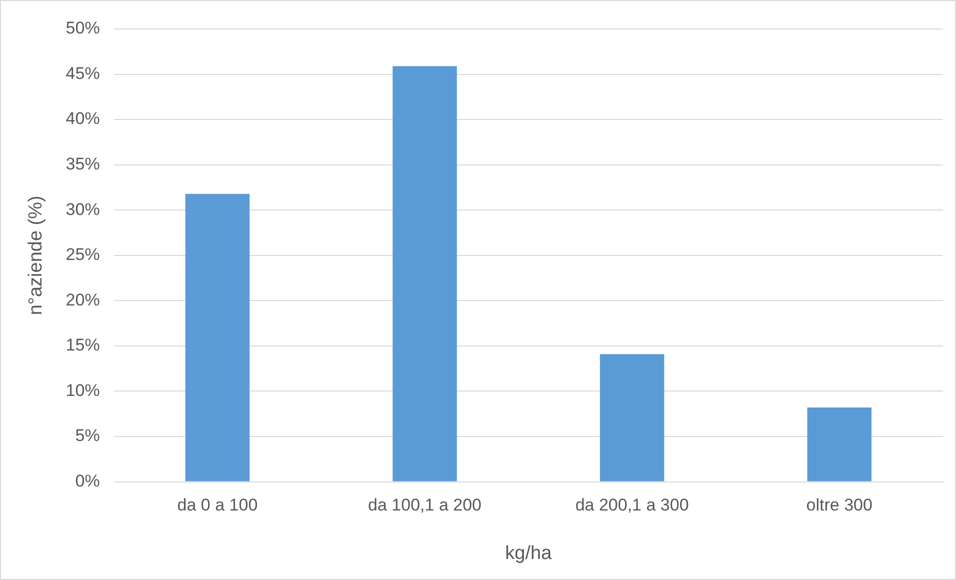 The width and height of the screenshot is (956, 580). Describe the element at coordinates (36, 256) in the screenshot. I see `y-axis-title: n°aziende (%)` at that location.